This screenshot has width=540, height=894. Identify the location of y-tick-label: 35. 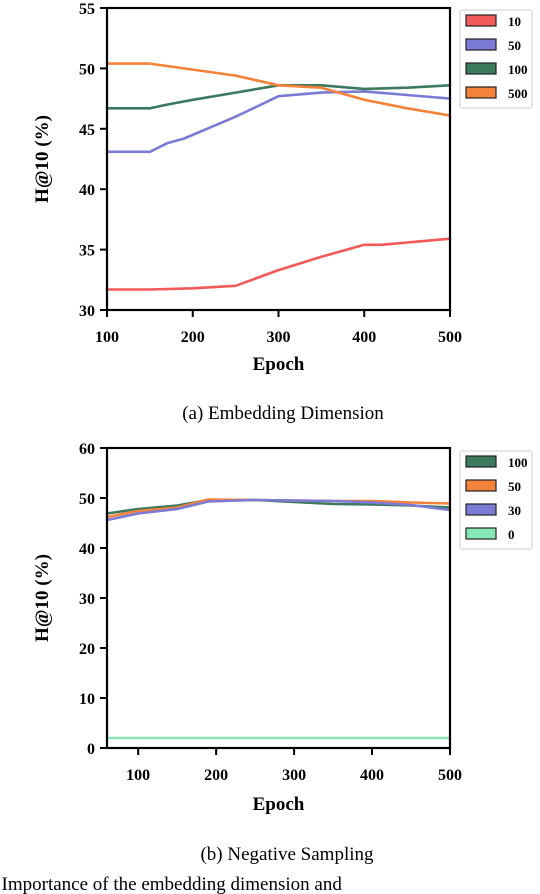
(87, 251).